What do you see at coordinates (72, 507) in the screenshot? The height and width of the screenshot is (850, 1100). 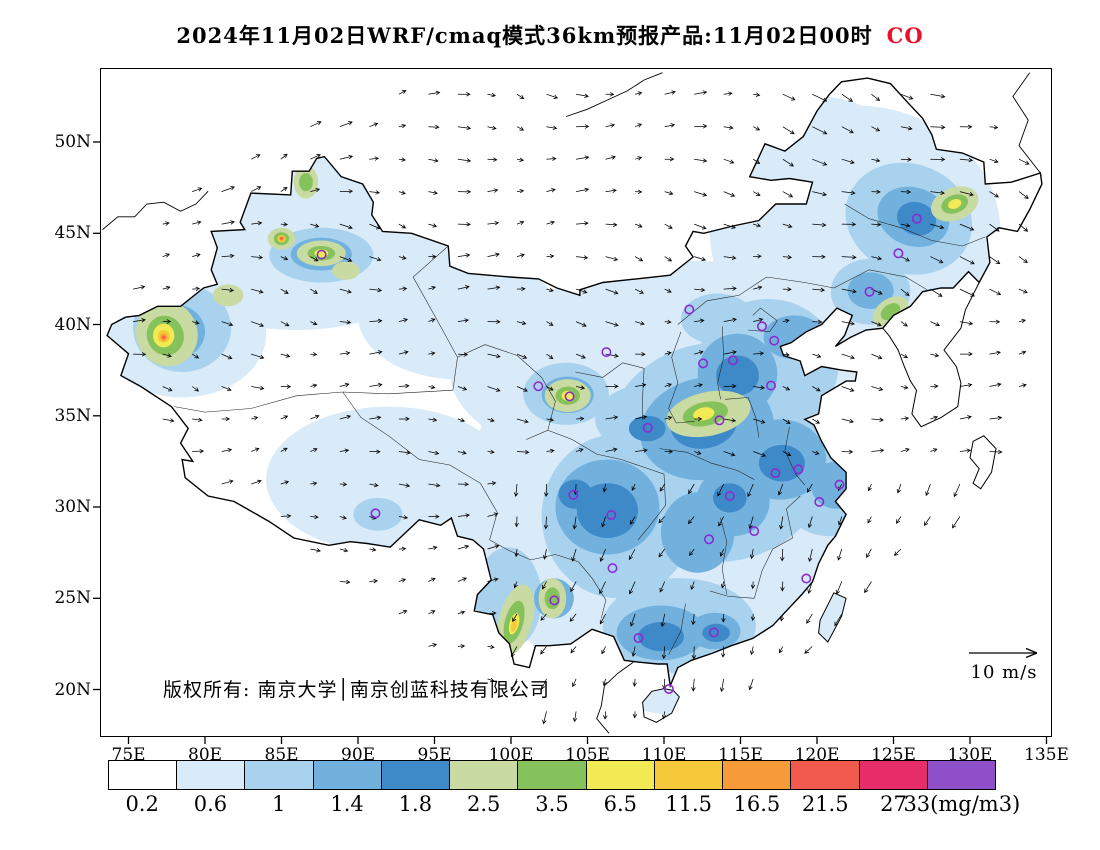 I see `lat-tick-label: 30N` at bounding box center [72, 507].